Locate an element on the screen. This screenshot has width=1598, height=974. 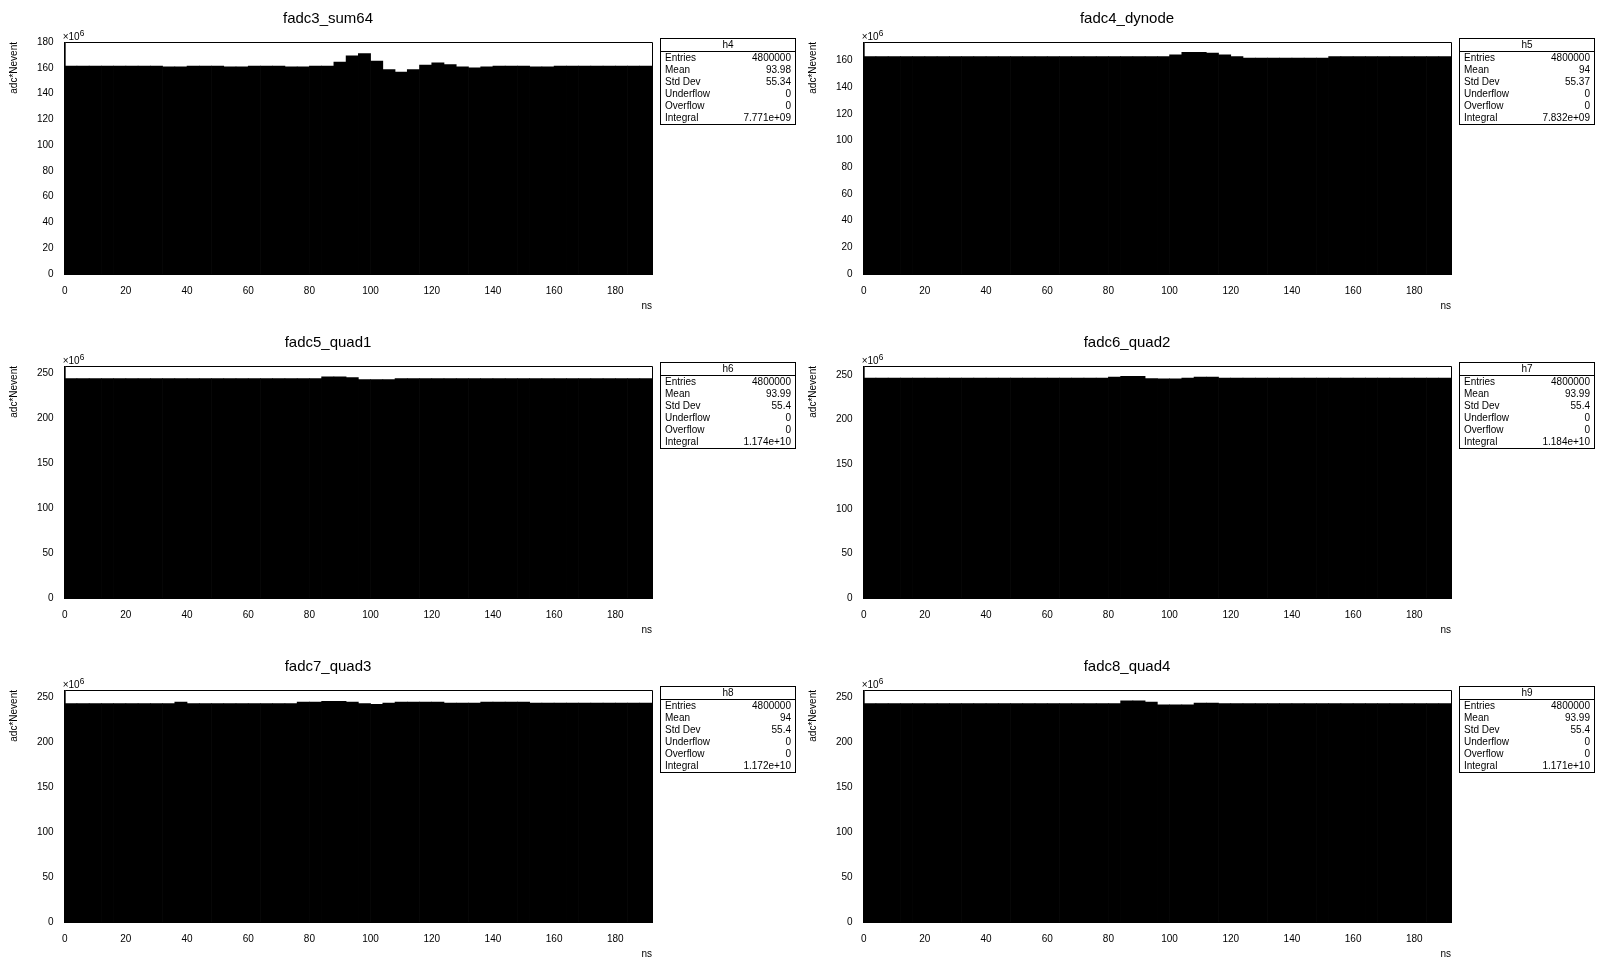
text: h9 is located at coordinates (1527, 693).